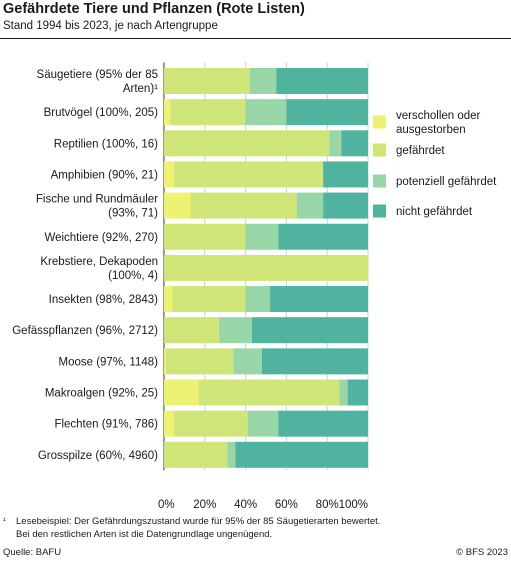 This screenshot has width=511, height=562. Describe the element at coordinates (101, 113) in the screenshot. I see `category-label: Brutvögel (100%, 205)` at that location.